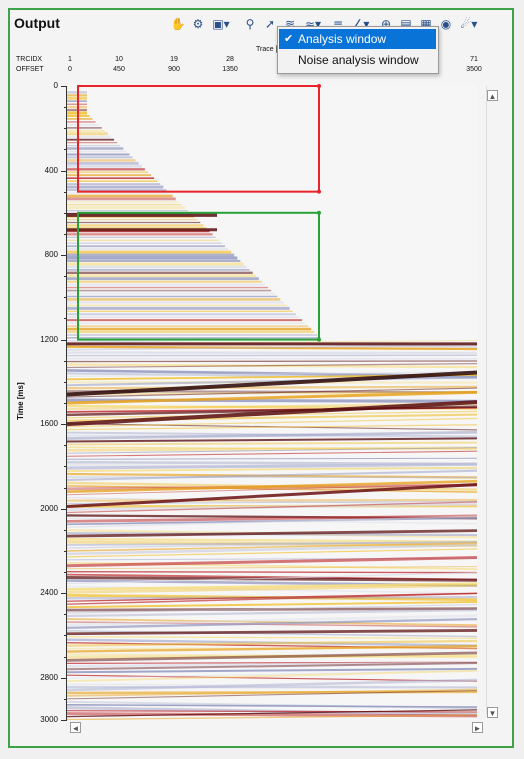 This screenshot has height=759, width=524. I want to click on scroll-left-button: ◄, so click(75, 727).